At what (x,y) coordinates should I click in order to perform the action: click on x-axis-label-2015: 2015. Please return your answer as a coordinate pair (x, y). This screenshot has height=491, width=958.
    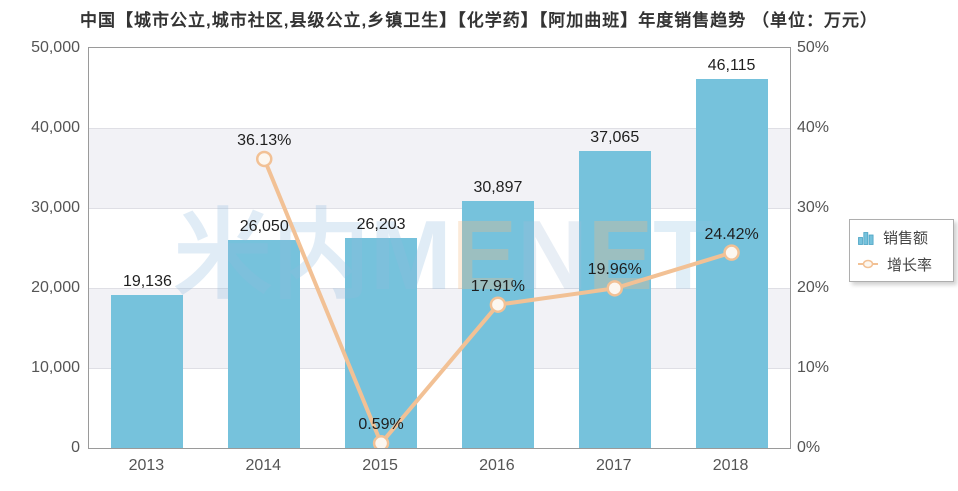
    Looking at the image, I should click on (380, 465).